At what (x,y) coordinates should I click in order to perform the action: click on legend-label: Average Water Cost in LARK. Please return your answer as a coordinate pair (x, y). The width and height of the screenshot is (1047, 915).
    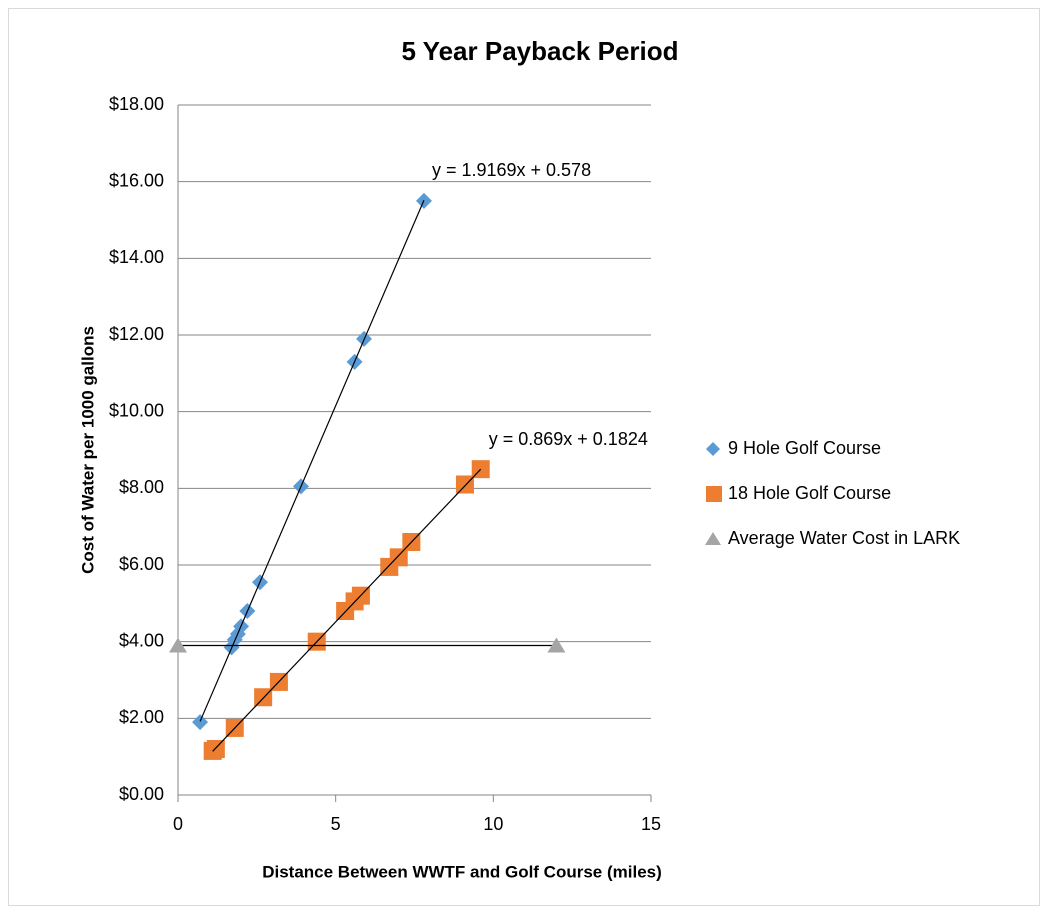
    Looking at the image, I should click on (844, 538).